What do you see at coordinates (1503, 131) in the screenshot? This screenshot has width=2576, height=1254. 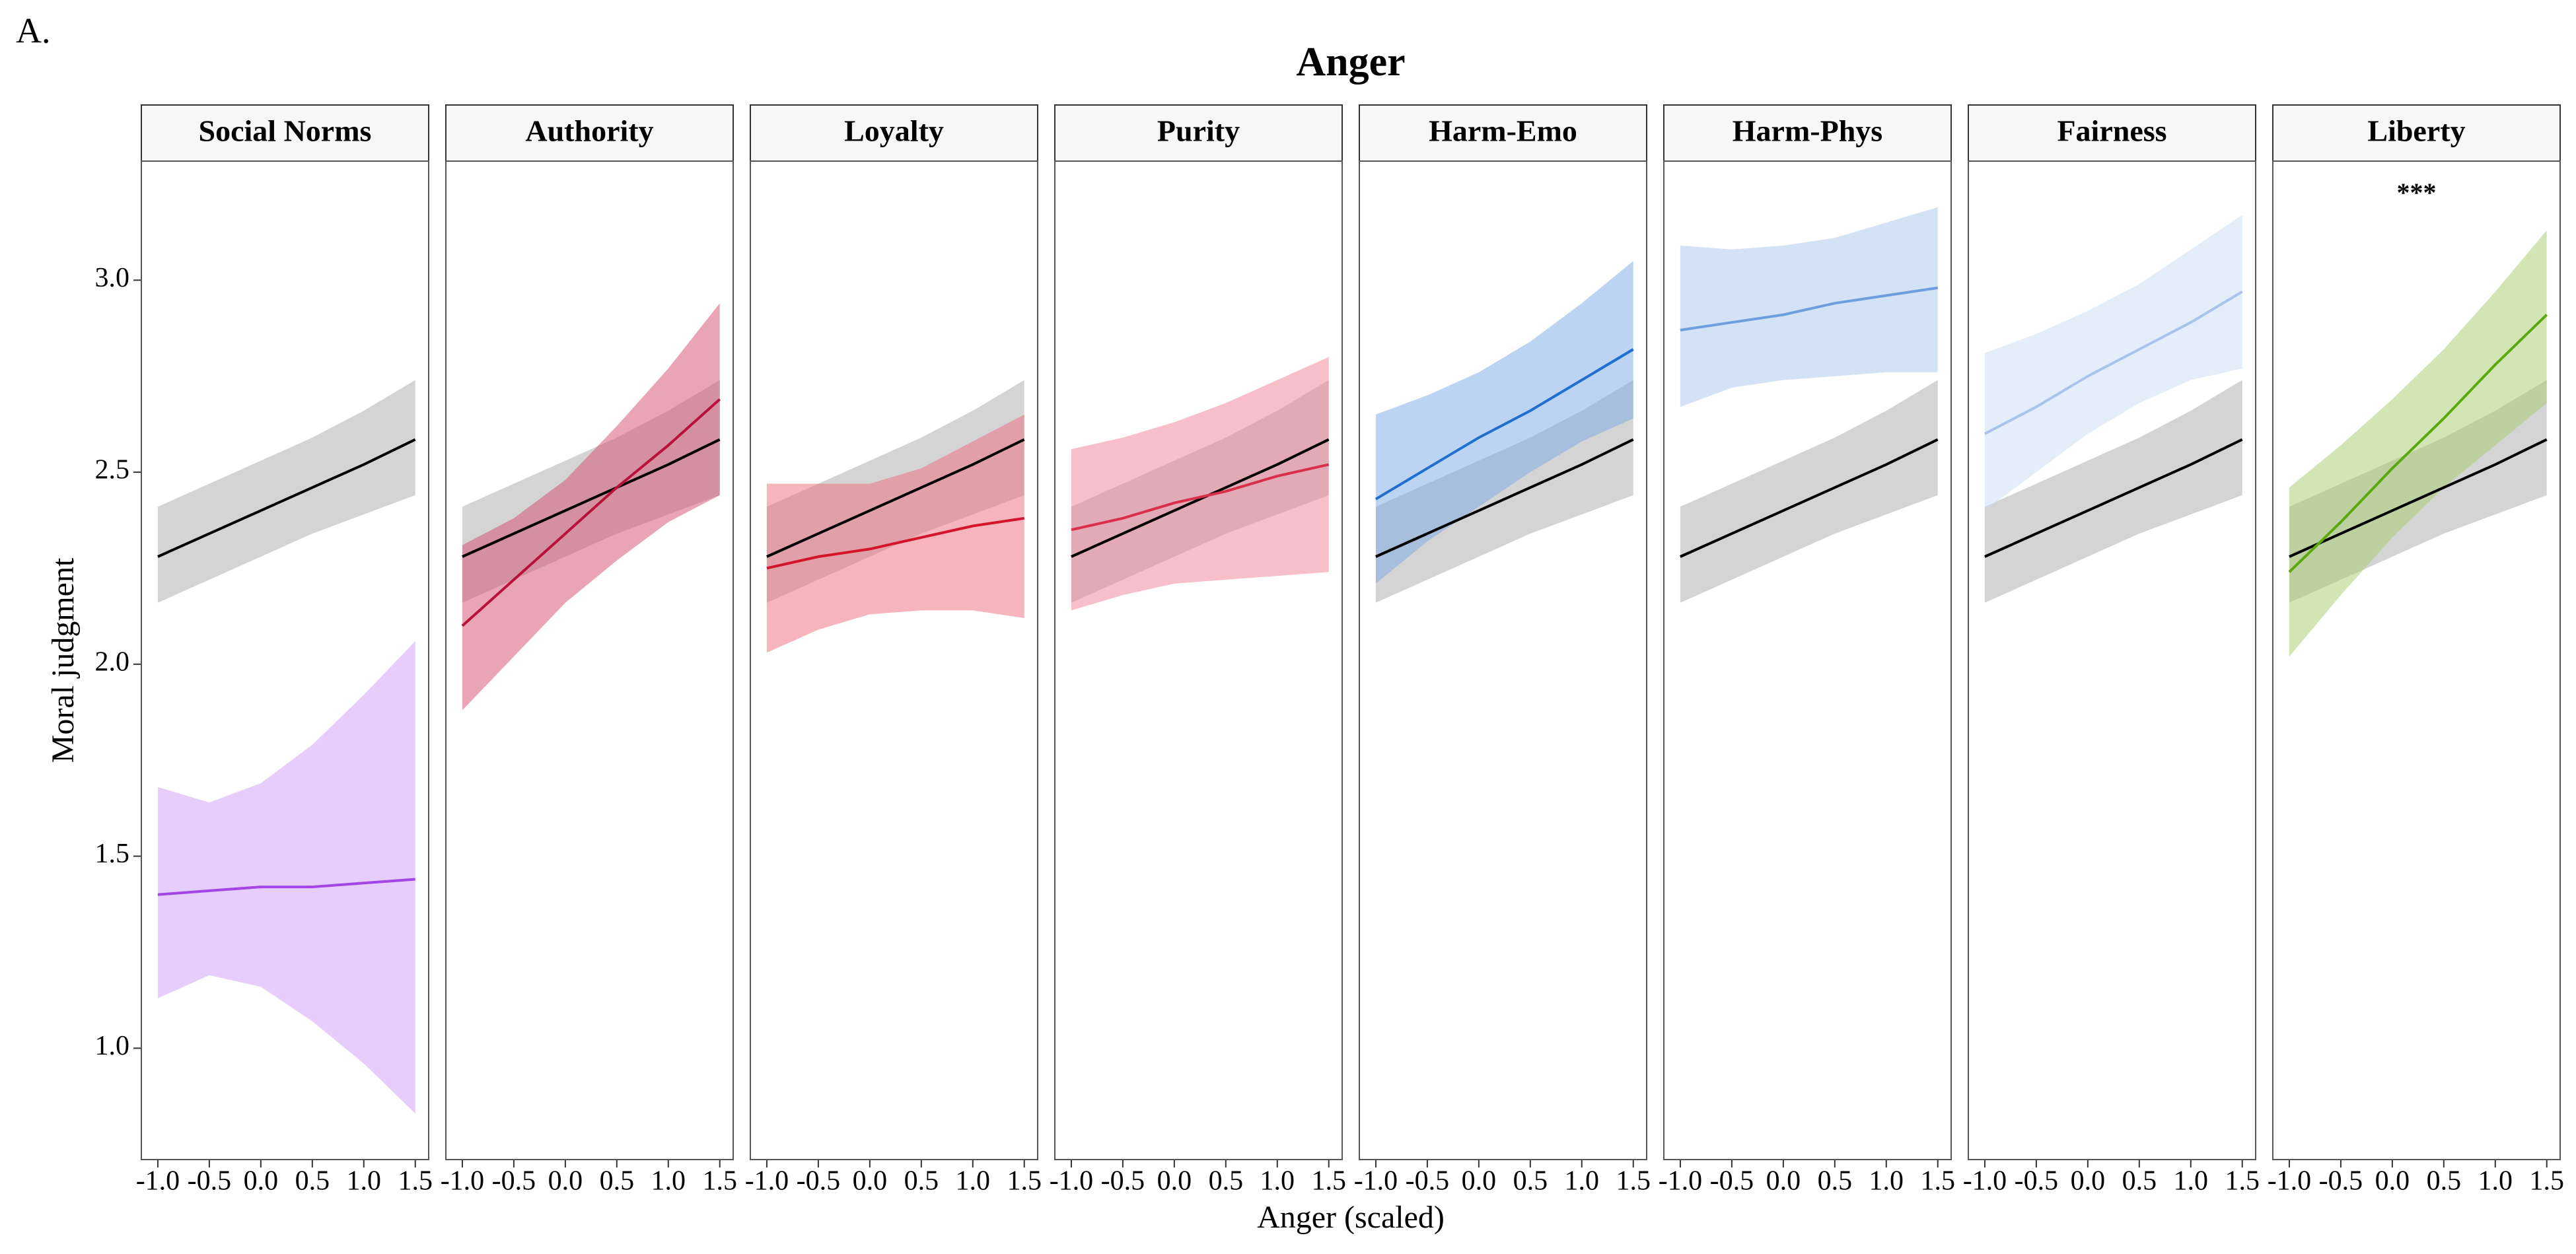 I see `facet-title: Harm-Emo` at bounding box center [1503, 131].